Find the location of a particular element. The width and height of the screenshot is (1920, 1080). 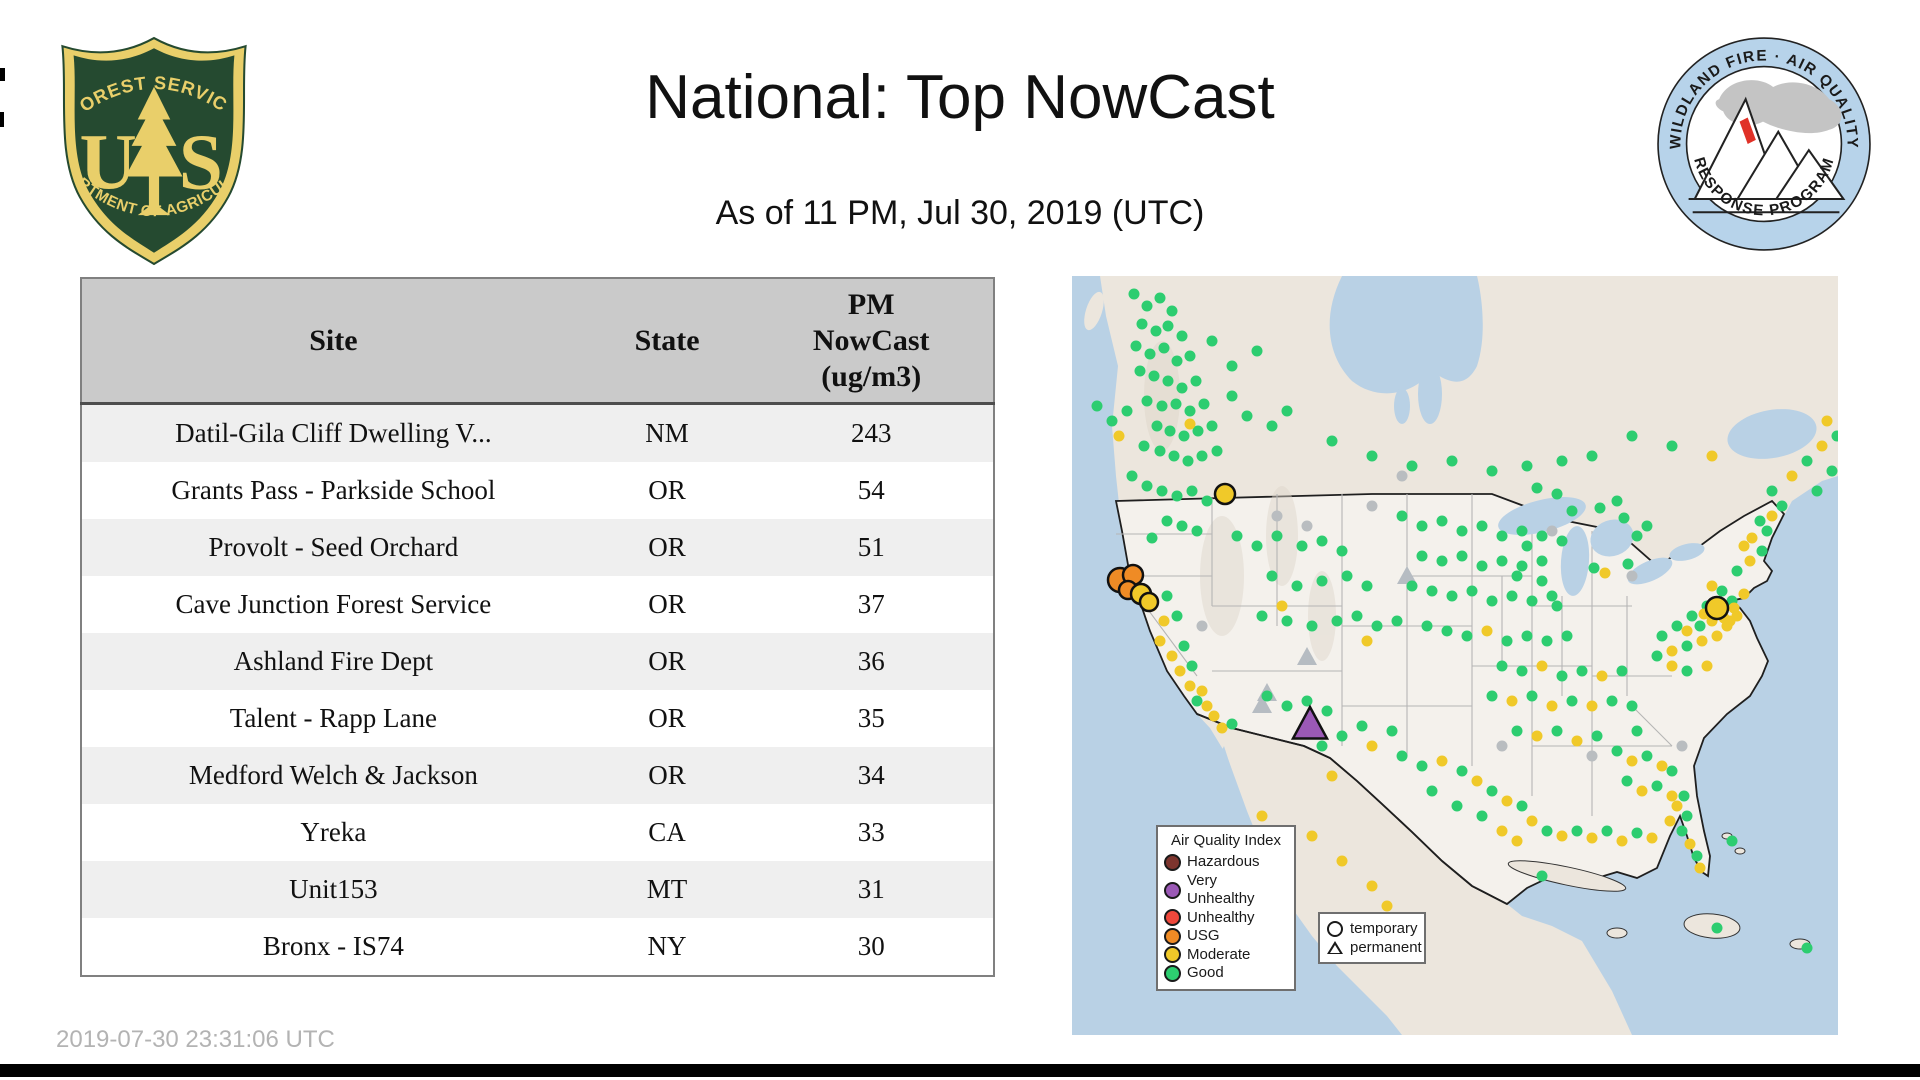

highlight-triangle-marker is located at coordinates (1310, 722).